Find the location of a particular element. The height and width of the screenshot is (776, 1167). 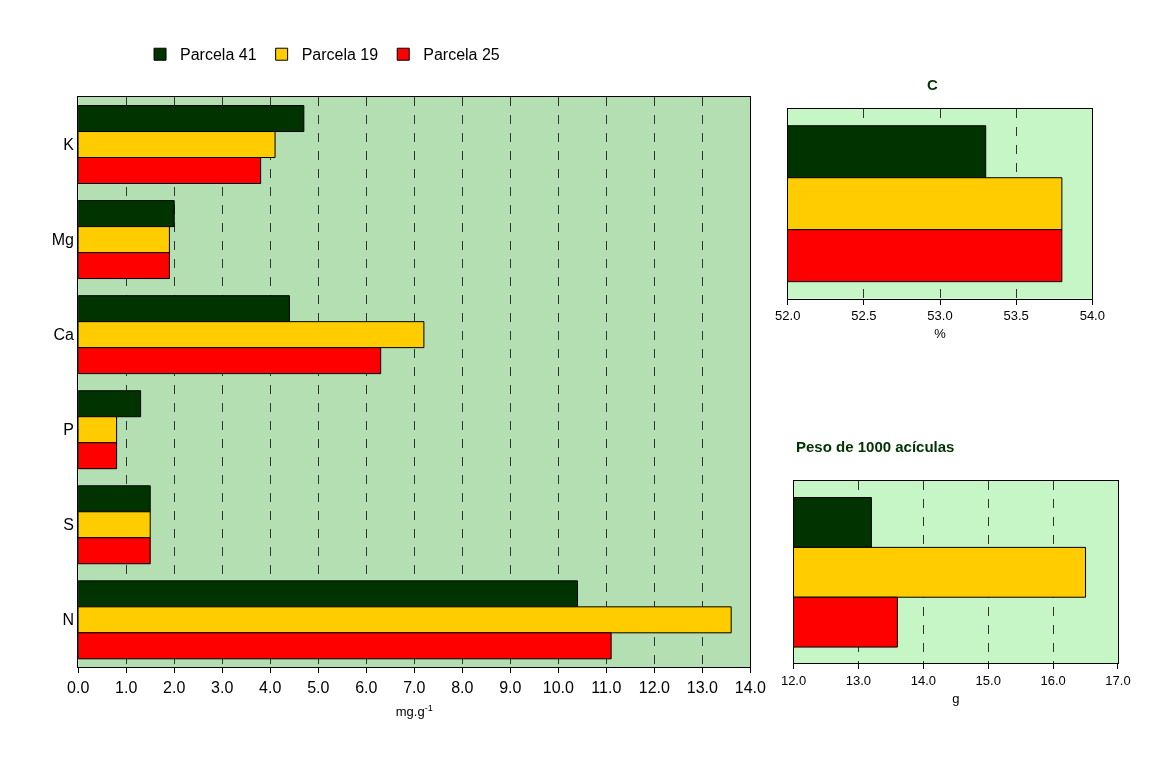

chart-title: Peso de 1000 acículas is located at coordinates (875, 446).